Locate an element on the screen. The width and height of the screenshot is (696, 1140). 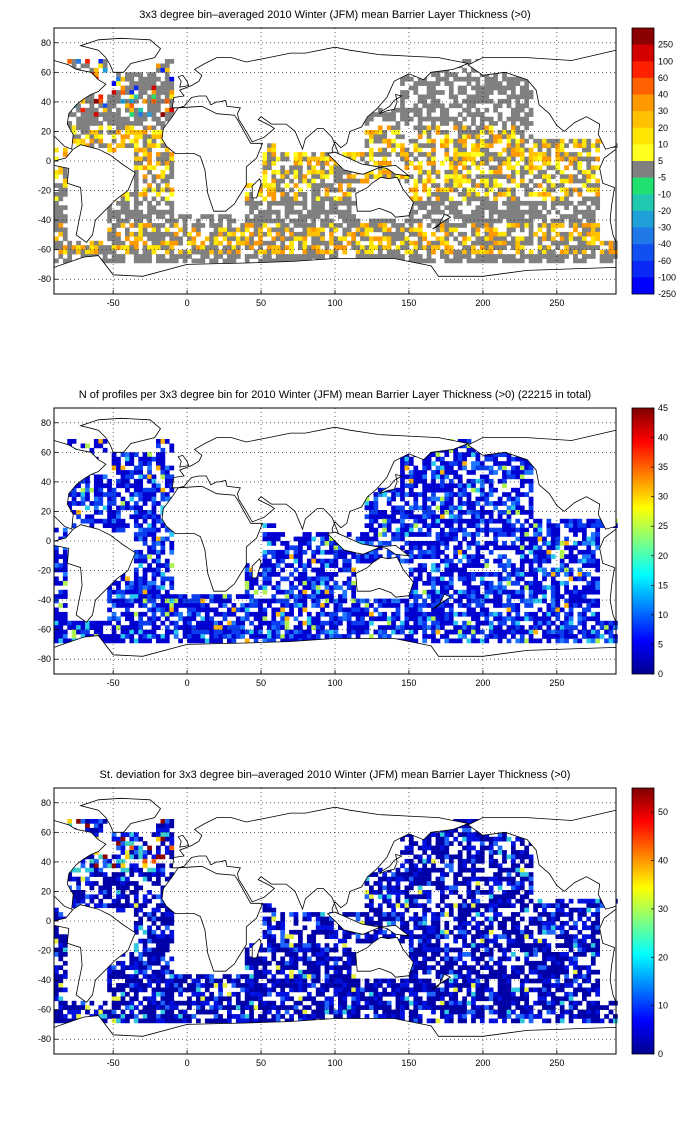
colorbar-segment is located at coordinates (643, 186).